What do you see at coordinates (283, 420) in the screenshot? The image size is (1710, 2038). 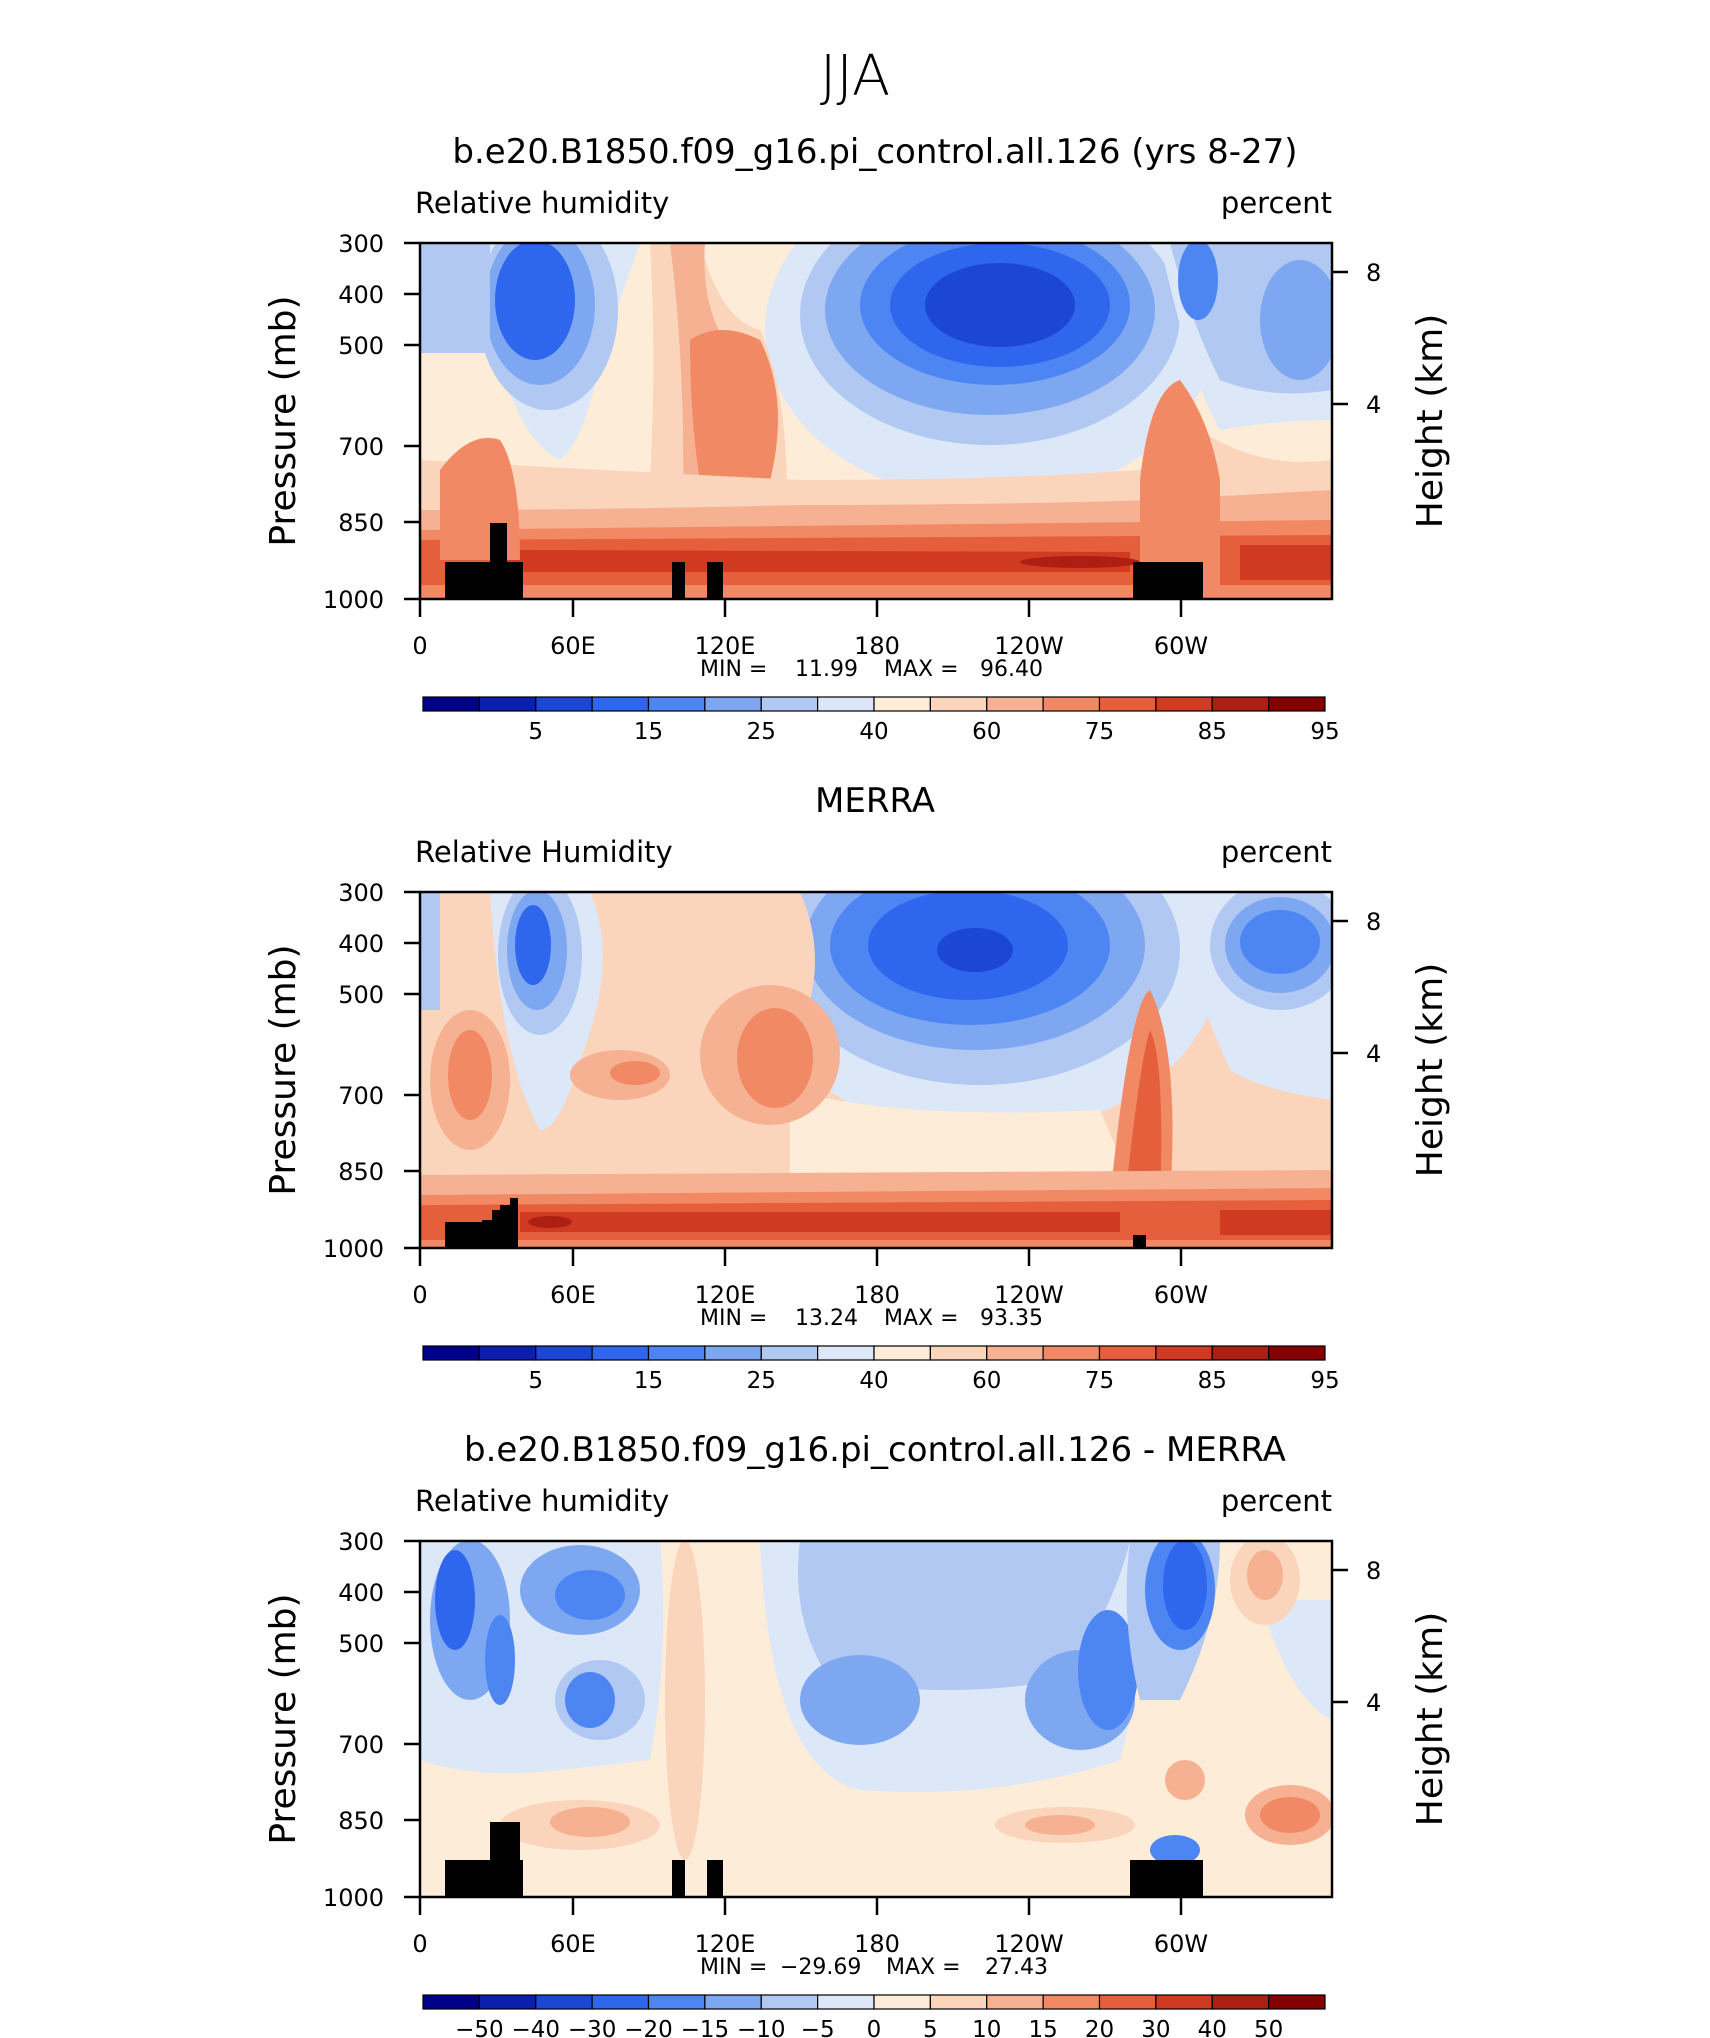 I see `y-axis-title: Pressure (mb)` at bounding box center [283, 420].